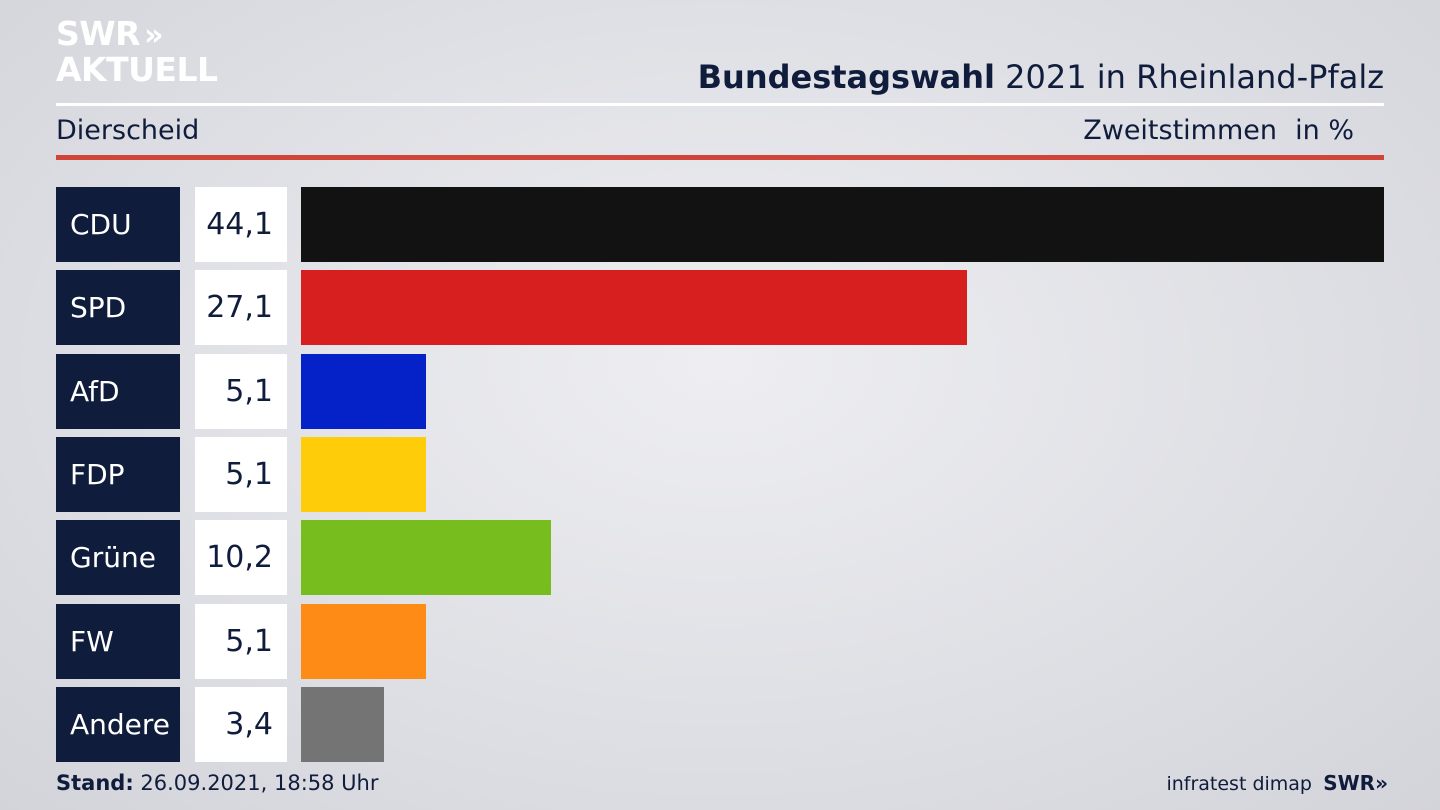  I want to click on logo-line-swr: SWR», so click(137, 35).